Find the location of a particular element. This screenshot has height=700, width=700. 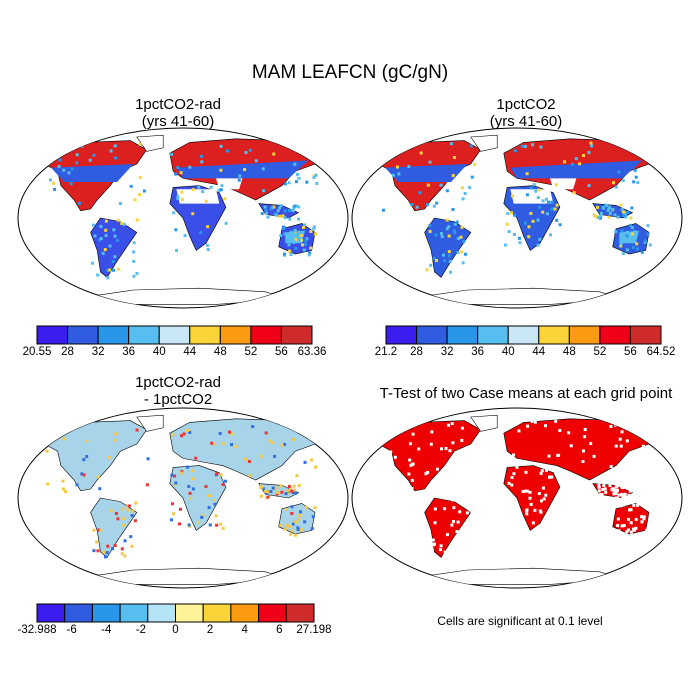

landmass-africa is located at coordinates (198, 498).